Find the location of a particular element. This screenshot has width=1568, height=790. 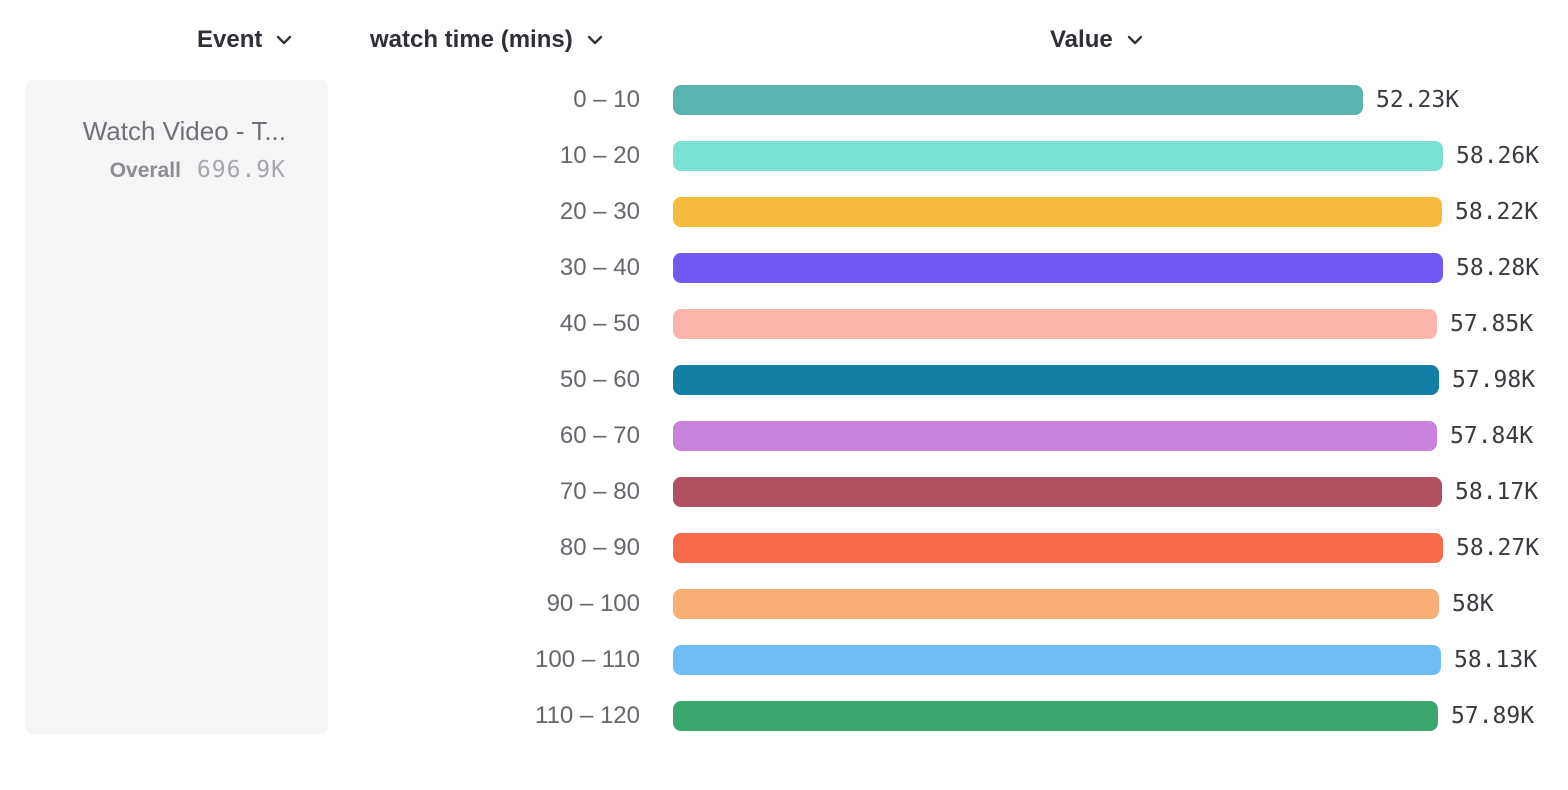

value-label: 52.23K is located at coordinates (1418, 100).